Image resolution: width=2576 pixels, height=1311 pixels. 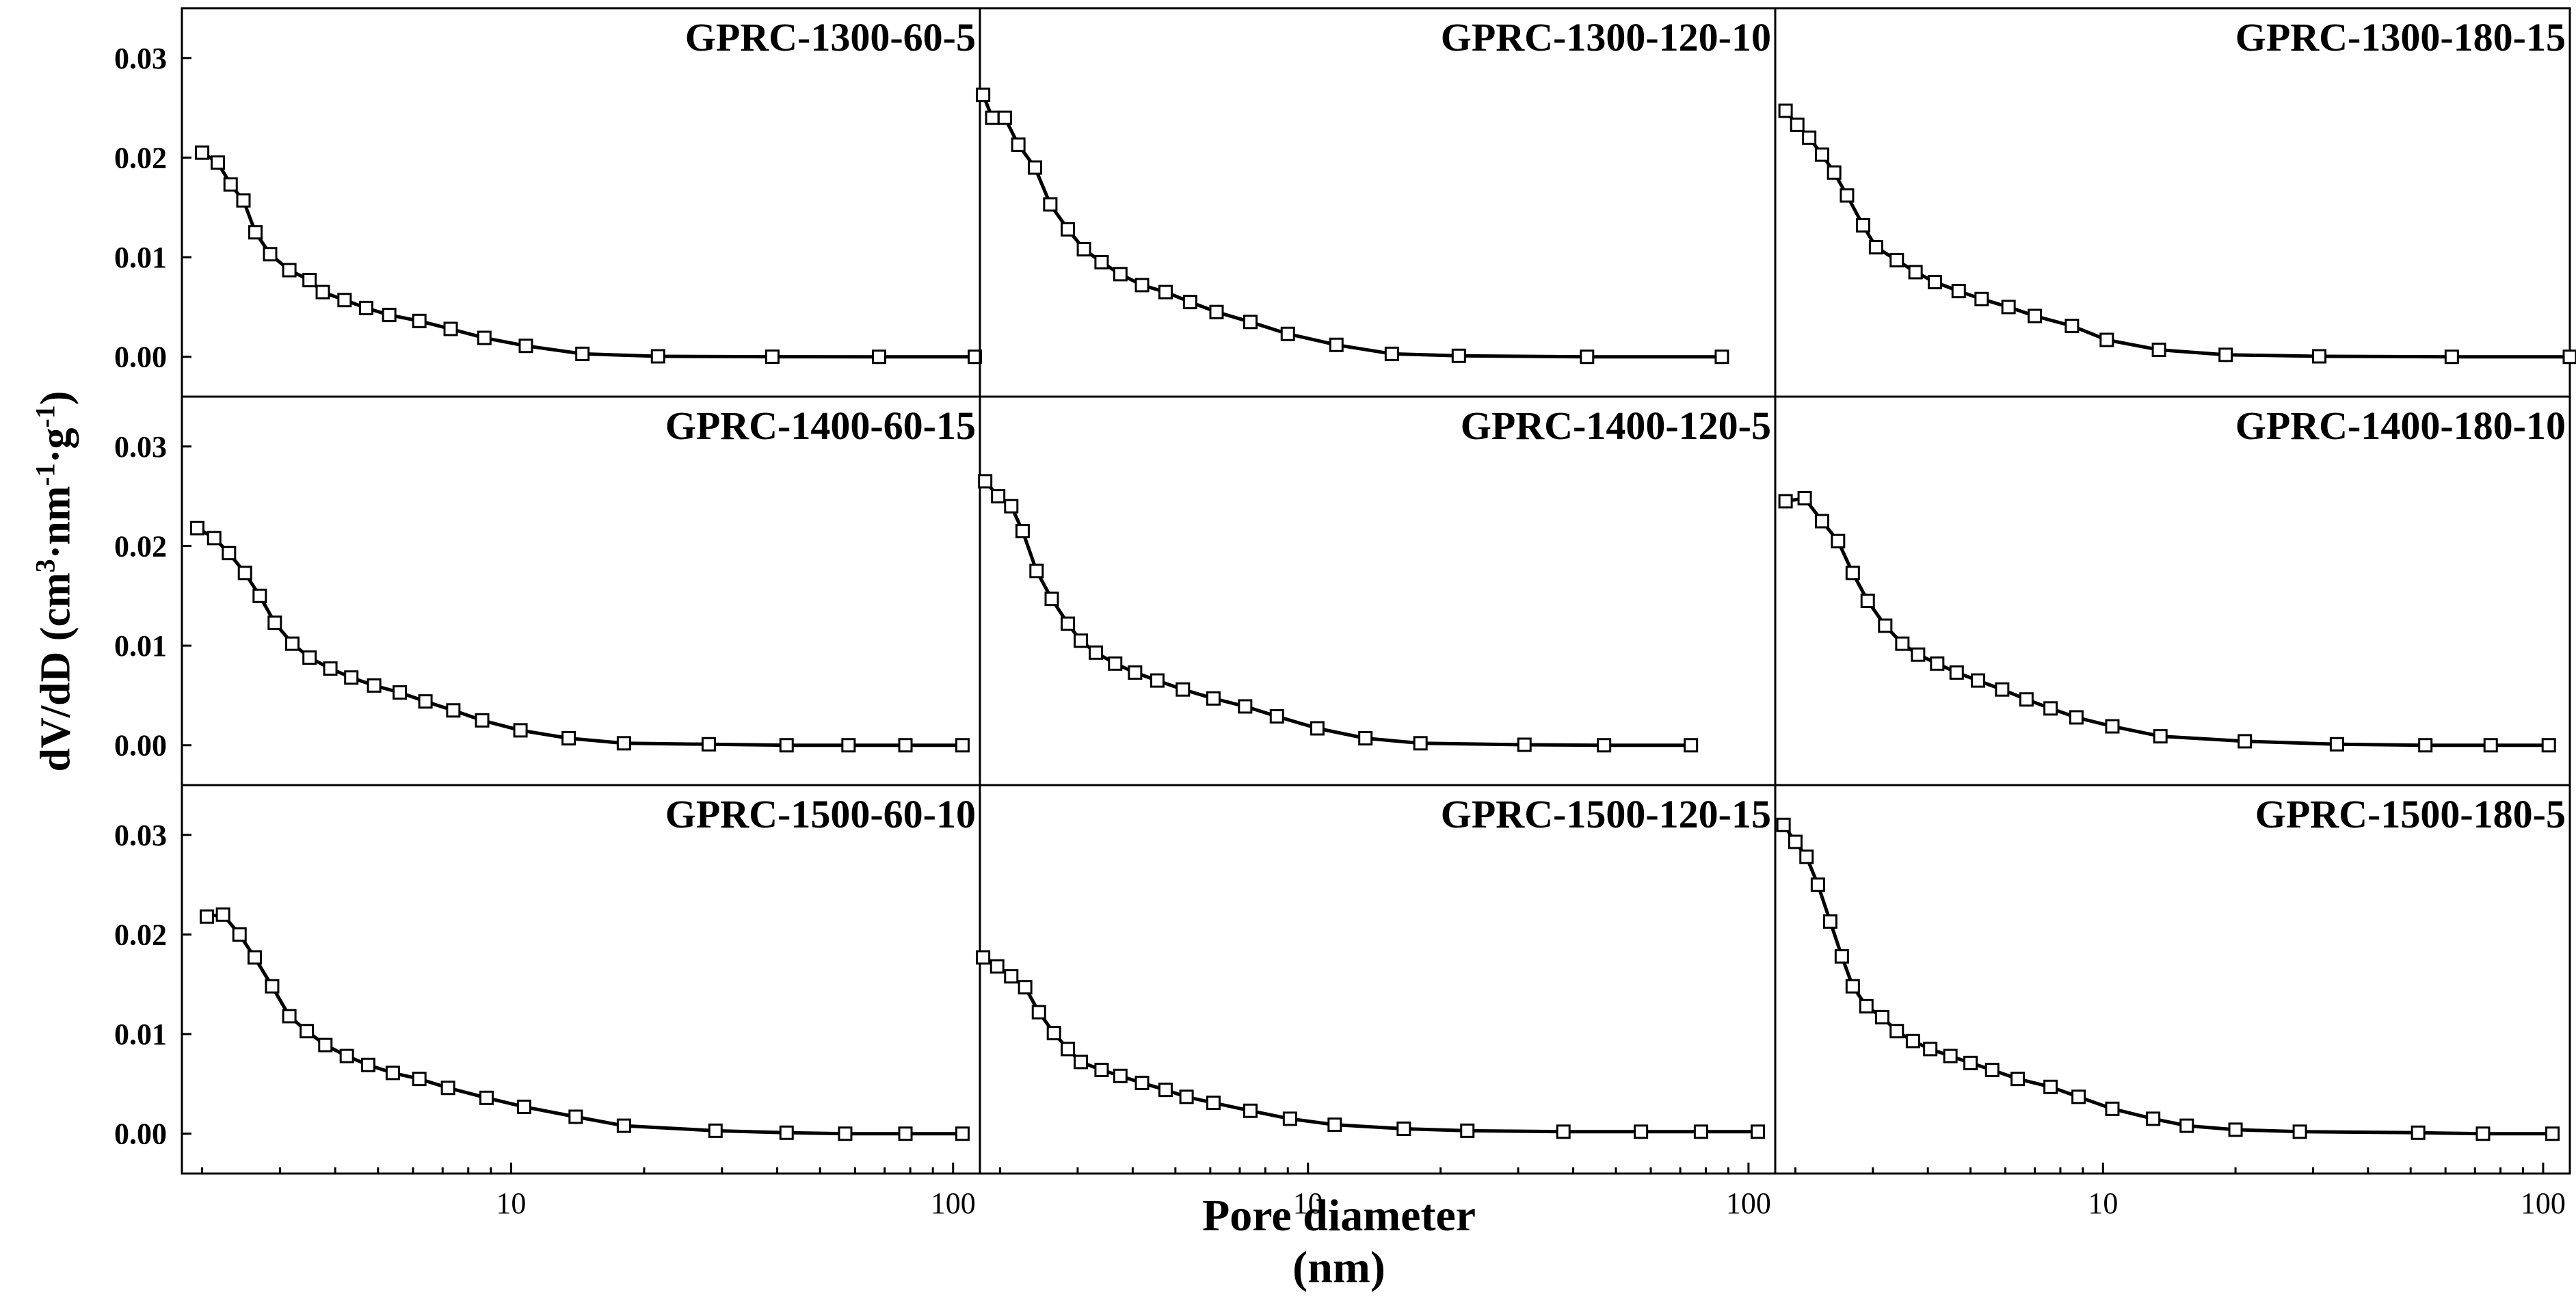 I want to click on panel-title: GPRC-1400-60-15, so click(x=820, y=425).